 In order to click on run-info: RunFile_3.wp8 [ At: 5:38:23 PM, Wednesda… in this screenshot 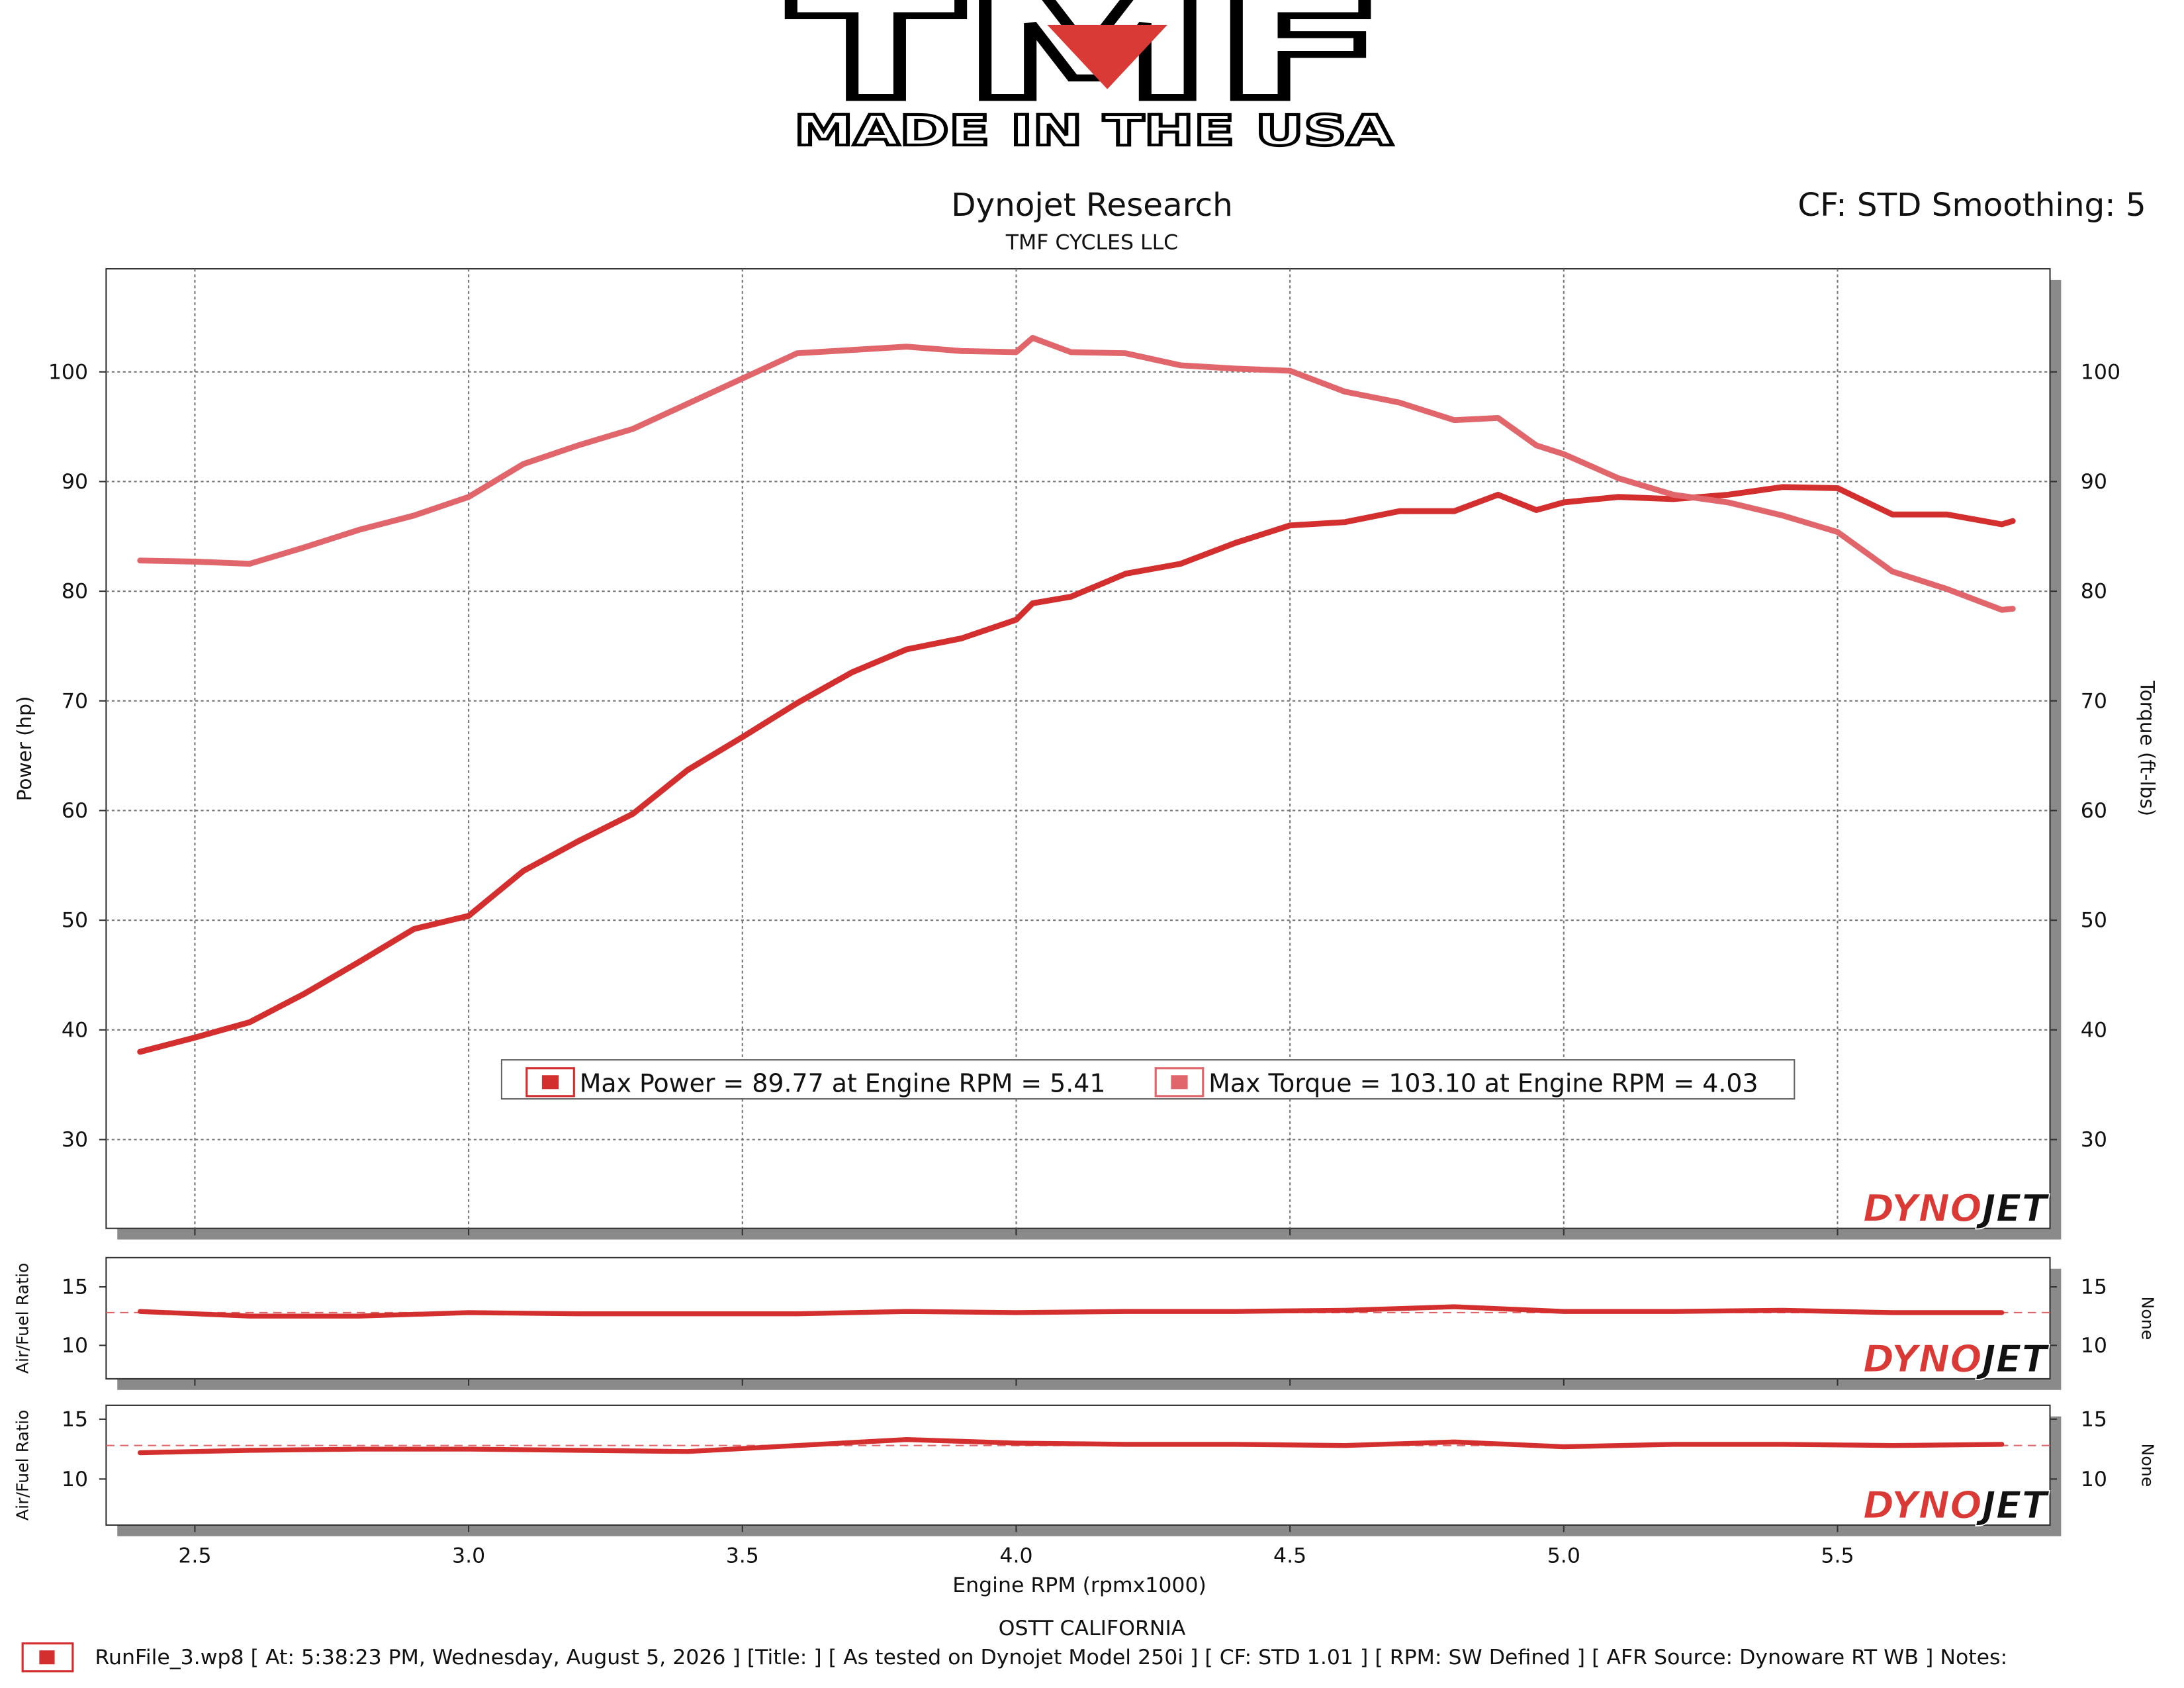, I will do `click(1051, 1657)`.